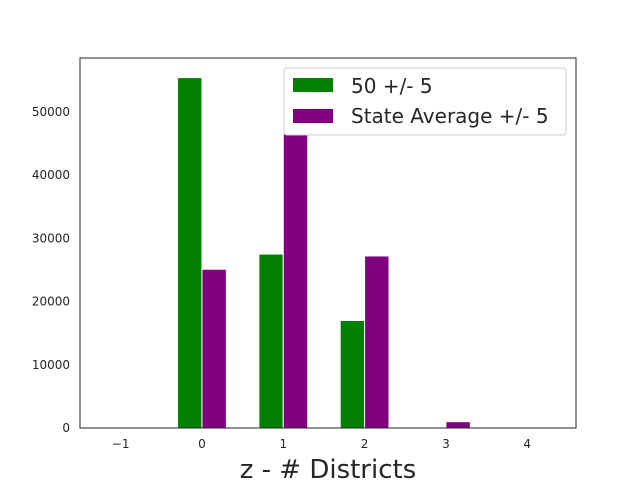 The image size is (640, 480). What do you see at coordinates (51, 175) in the screenshot?
I see `y-tick-label: 40000` at bounding box center [51, 175].